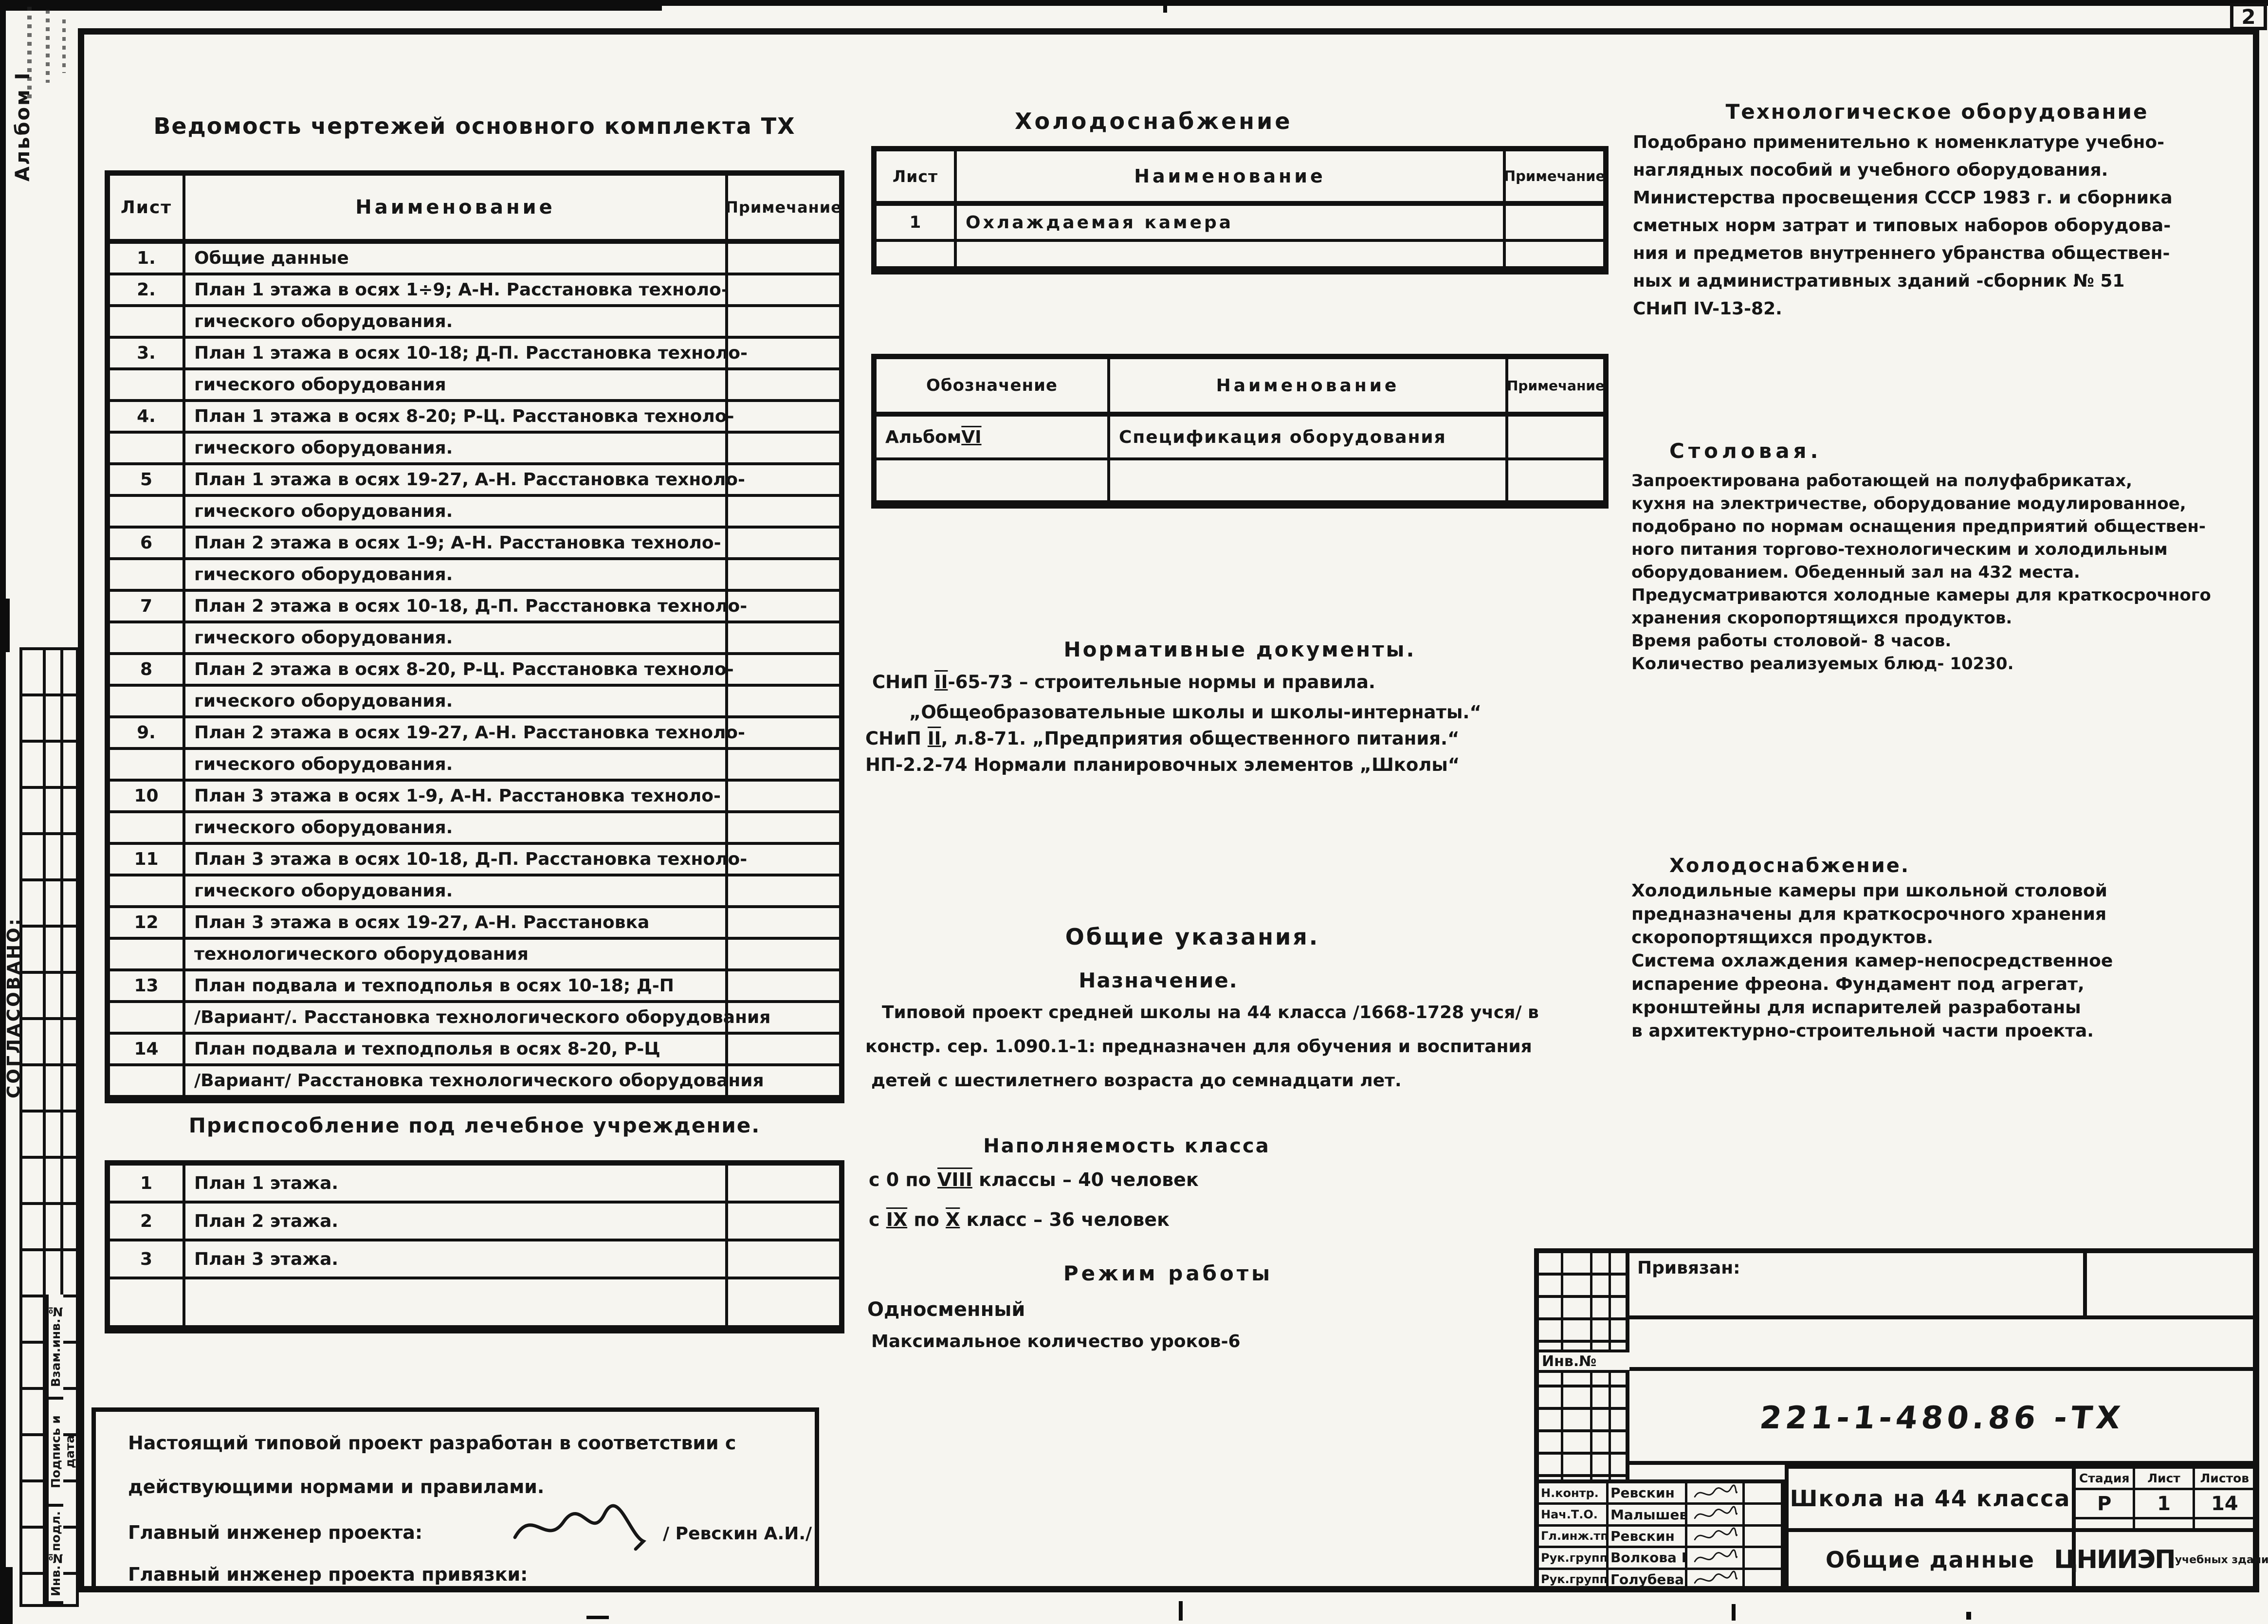 The width and height of the screenshot is (2268, 1624). What do you see at coordinates (456, 1222) in the screenshot?
I see `sheet-name-cell: План 2 этажа.` at bounding box center [456, 1222].